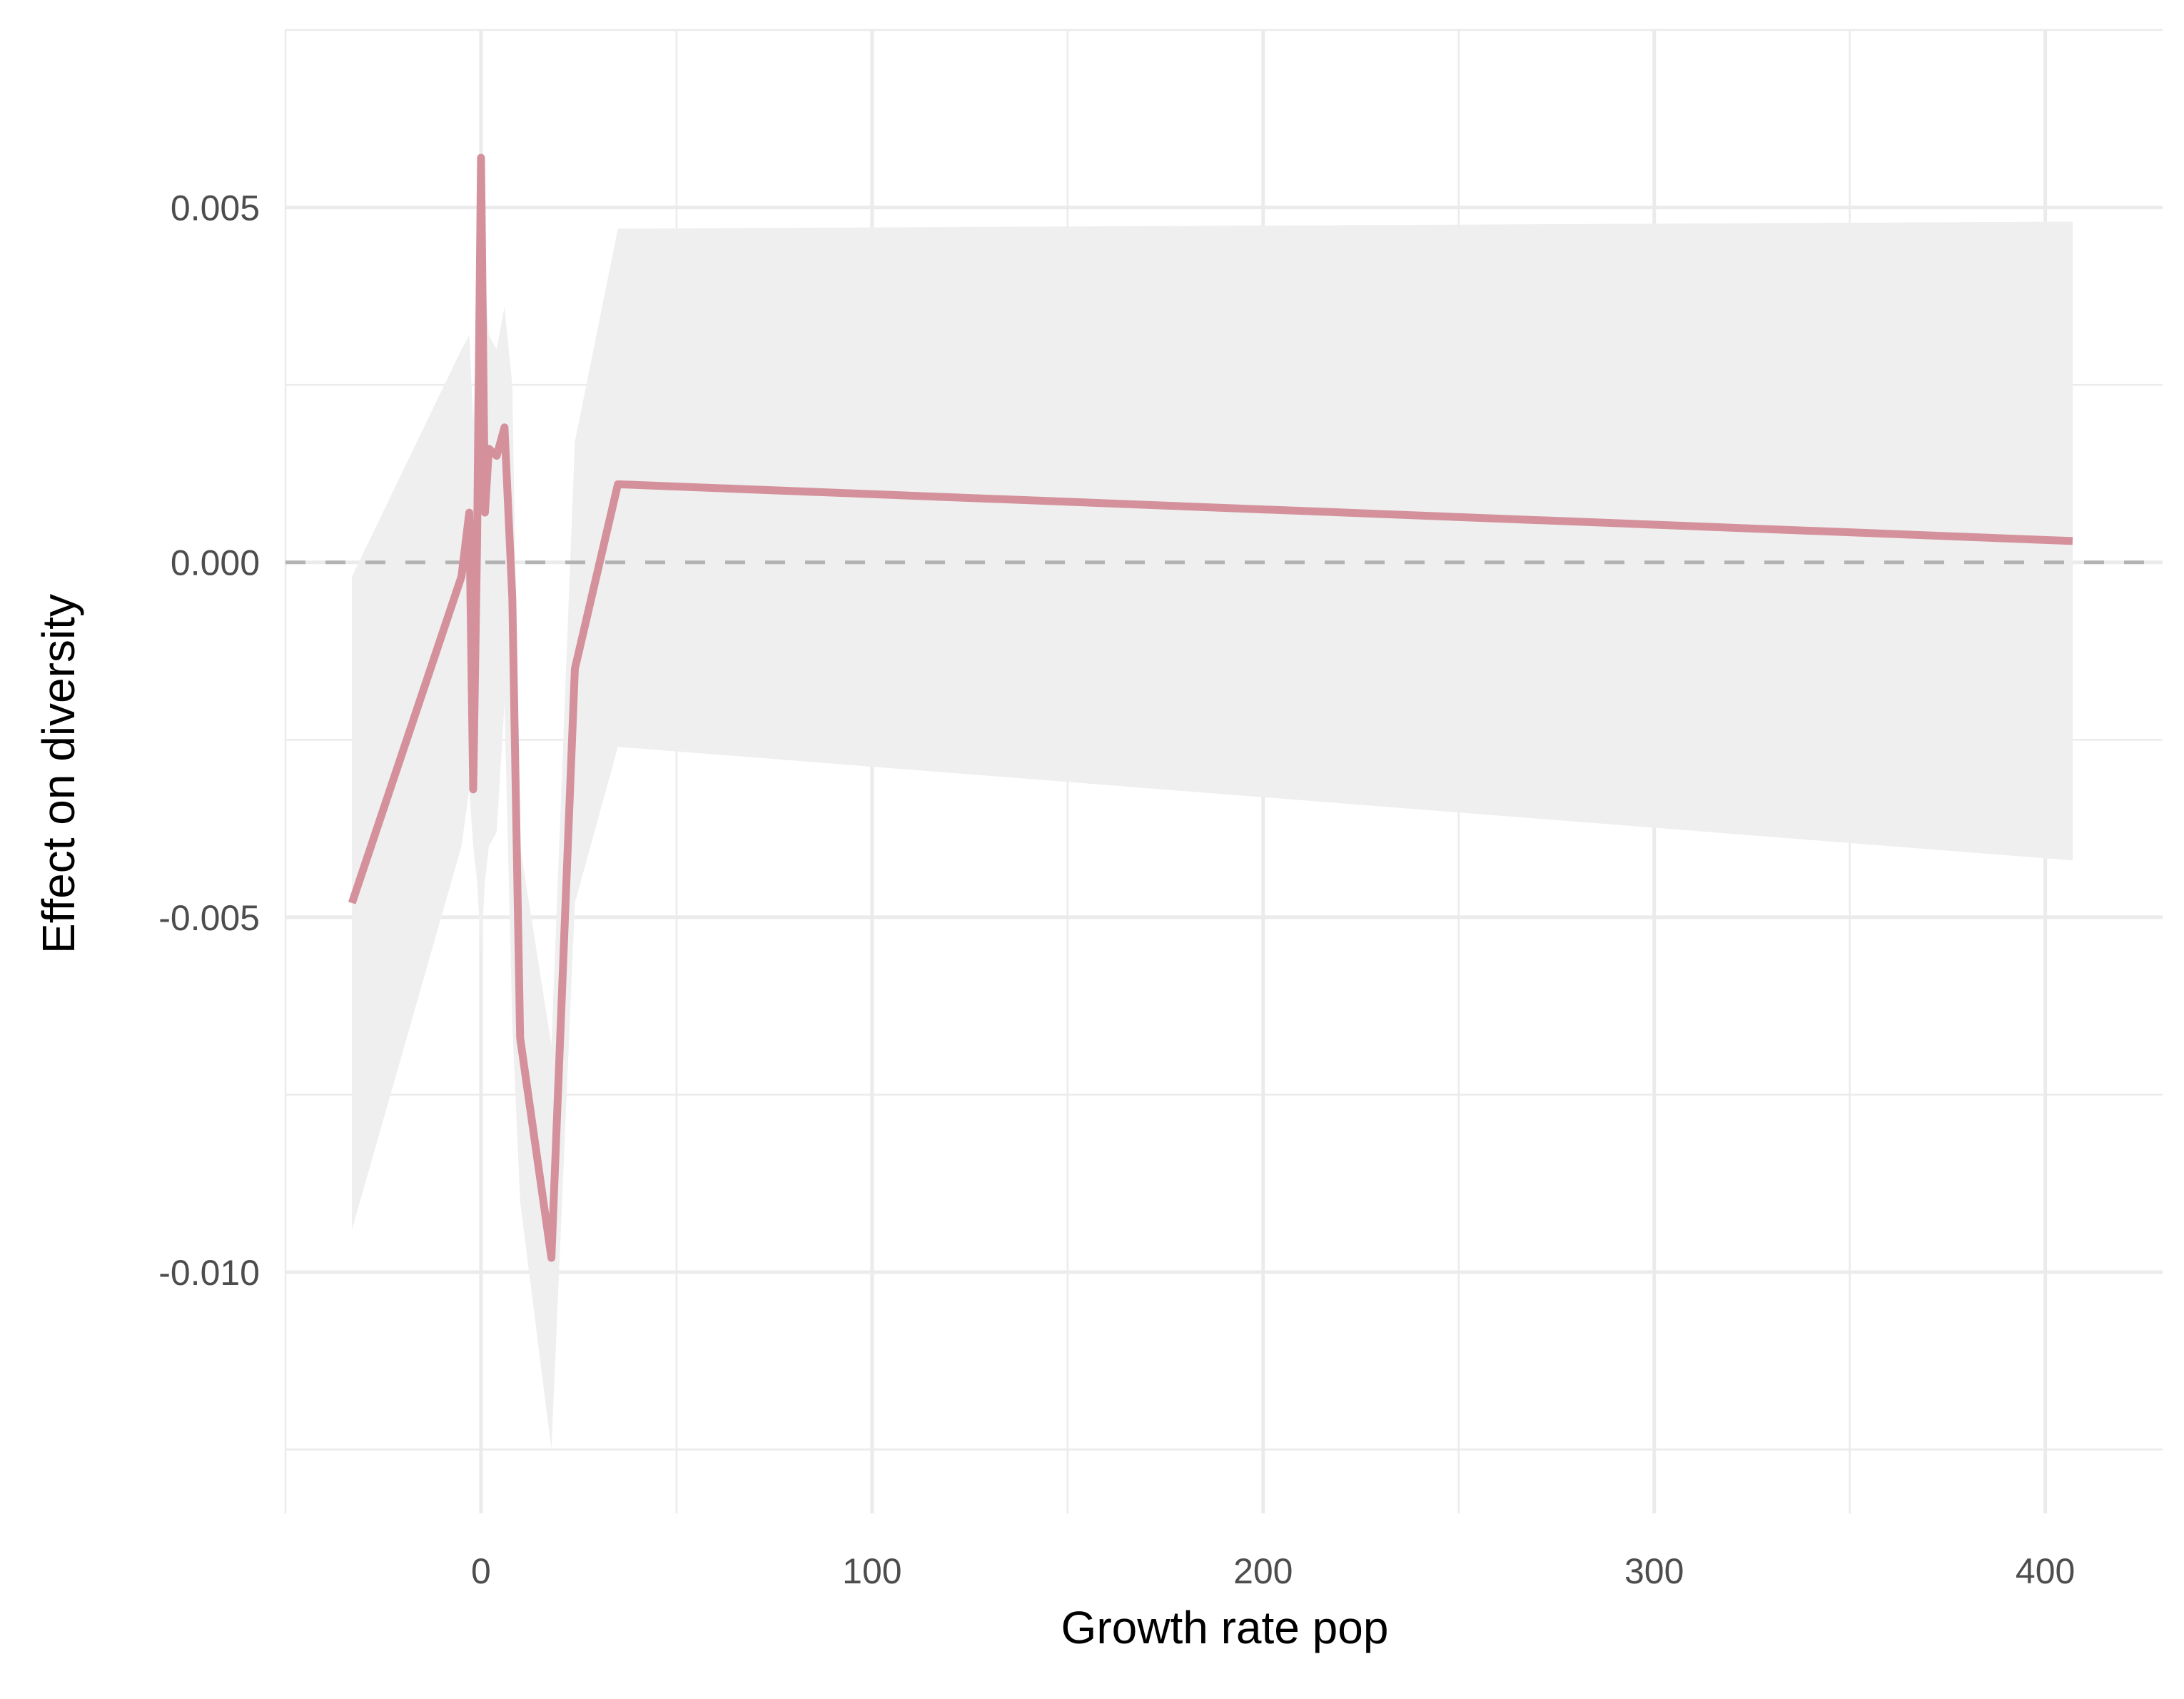 This screenshot has height=1699, width=2184. What do you see at coordinates (209, 918) in the screenshot?
I see `y-tick-label: -0.005` at bounding box center [209, 918].